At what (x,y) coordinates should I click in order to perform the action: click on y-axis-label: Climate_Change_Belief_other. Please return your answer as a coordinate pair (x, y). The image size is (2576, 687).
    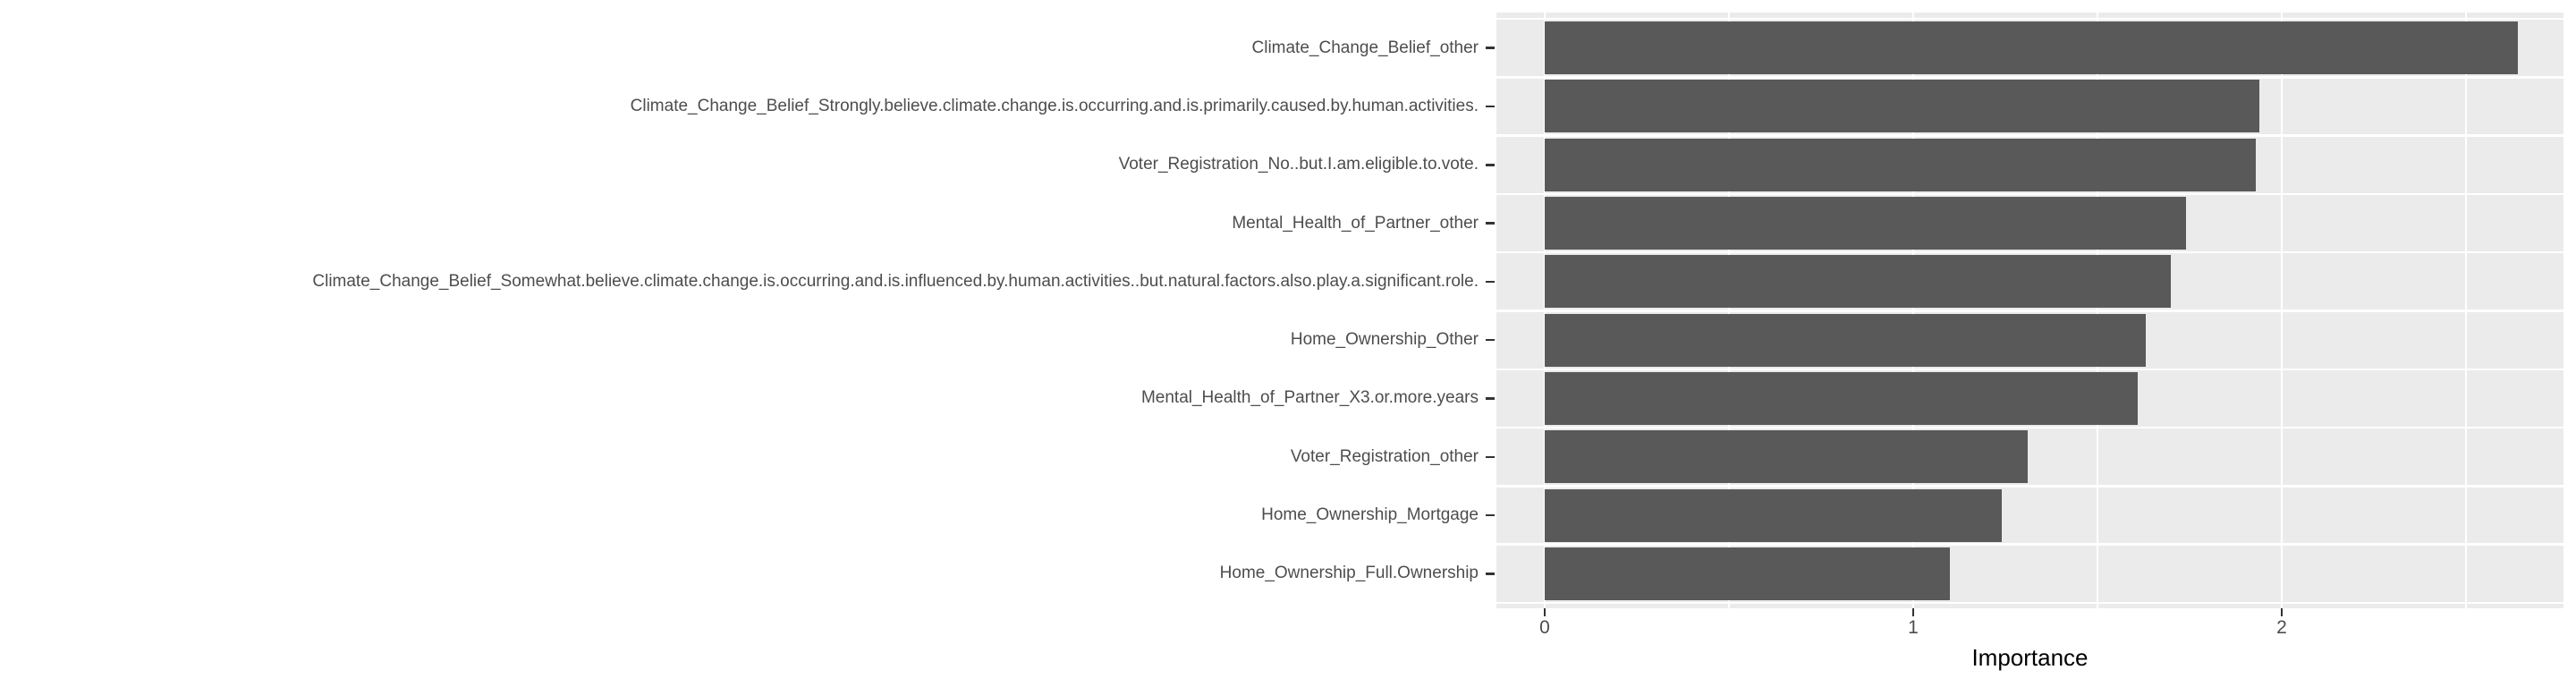
    Looking at the image, I should click on (1365, 47).